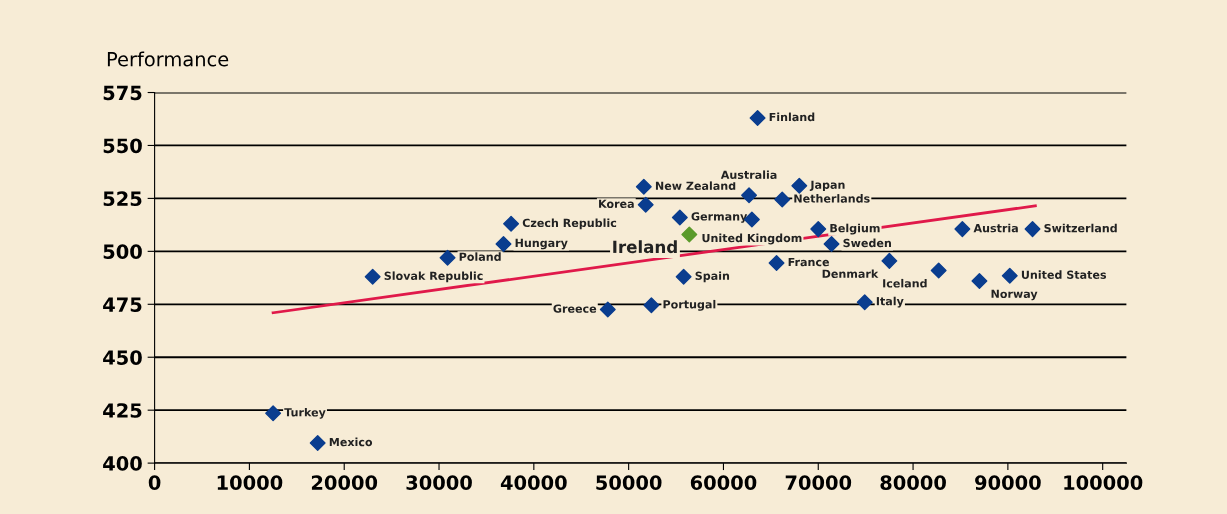 This screenshot has height=514, width=1227. What do you see at coordinates (569, 224) in the screenshot?
I see `annotation: Czech Republic` at bounding box center [569, 224].